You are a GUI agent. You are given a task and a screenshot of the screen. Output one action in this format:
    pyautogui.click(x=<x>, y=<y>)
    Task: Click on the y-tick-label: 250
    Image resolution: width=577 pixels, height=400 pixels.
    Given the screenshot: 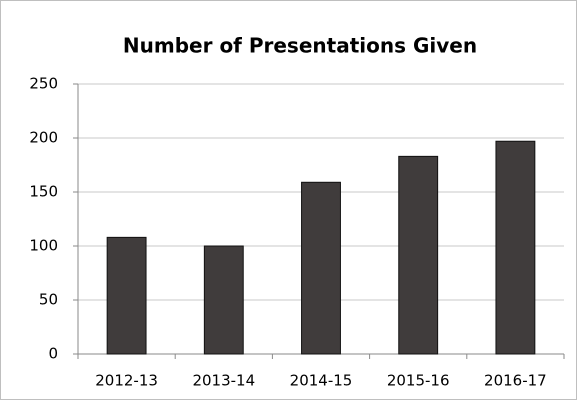 What is the action you would take?
    pyautogui.click(x=43, y=84)
    